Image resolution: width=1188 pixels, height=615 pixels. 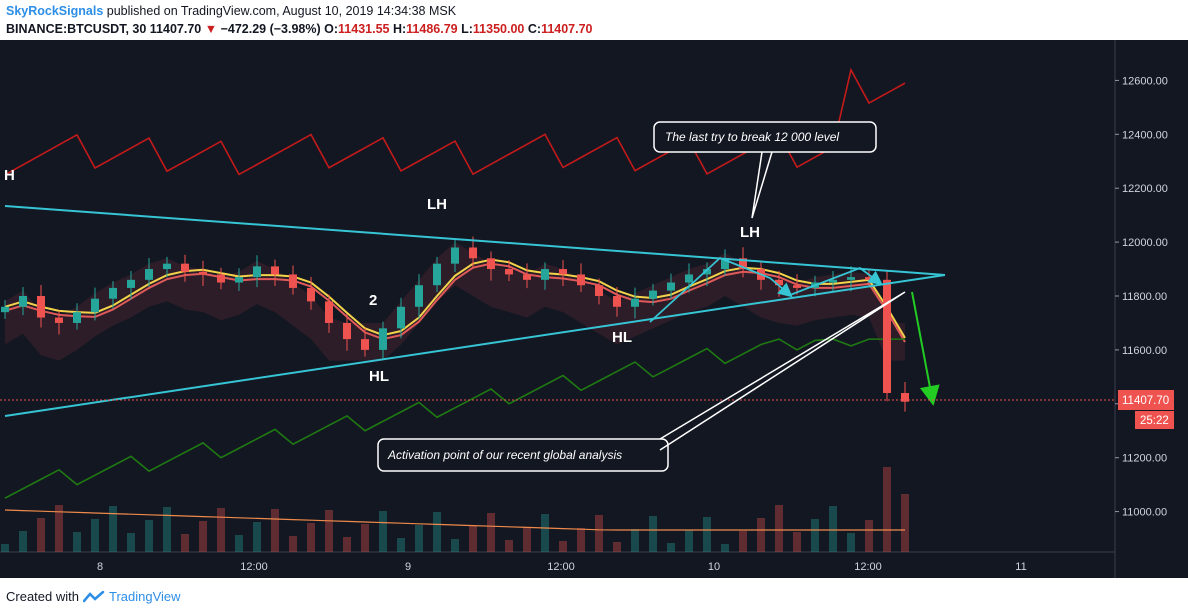 What do you see at coordinates (432, 29) in the screenshot?
I see `high-value: 11486.79` at bounding box center [432, 29].